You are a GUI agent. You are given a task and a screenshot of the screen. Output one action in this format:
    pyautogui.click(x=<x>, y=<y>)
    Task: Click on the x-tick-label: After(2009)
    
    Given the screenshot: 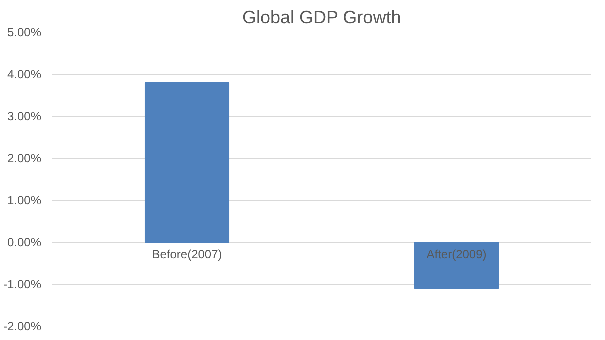 What is the action you would take?
    pyautogui.click(x=456, y=255)
    